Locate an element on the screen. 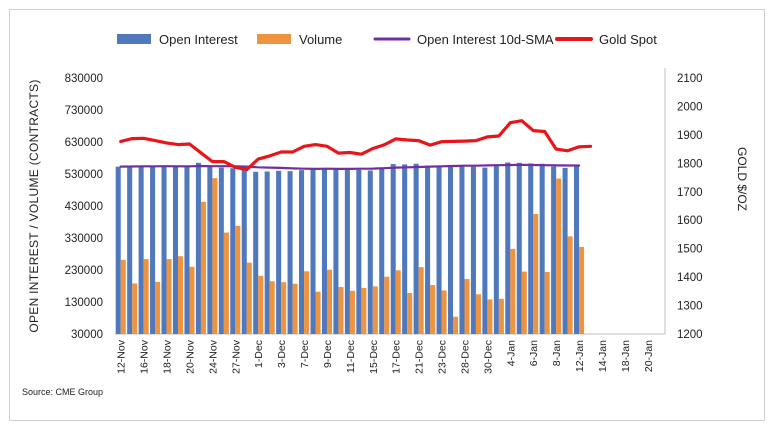 This screenshot has height=432, width=776. left-tick-label: 430000 is located at coordinates (84, 207).